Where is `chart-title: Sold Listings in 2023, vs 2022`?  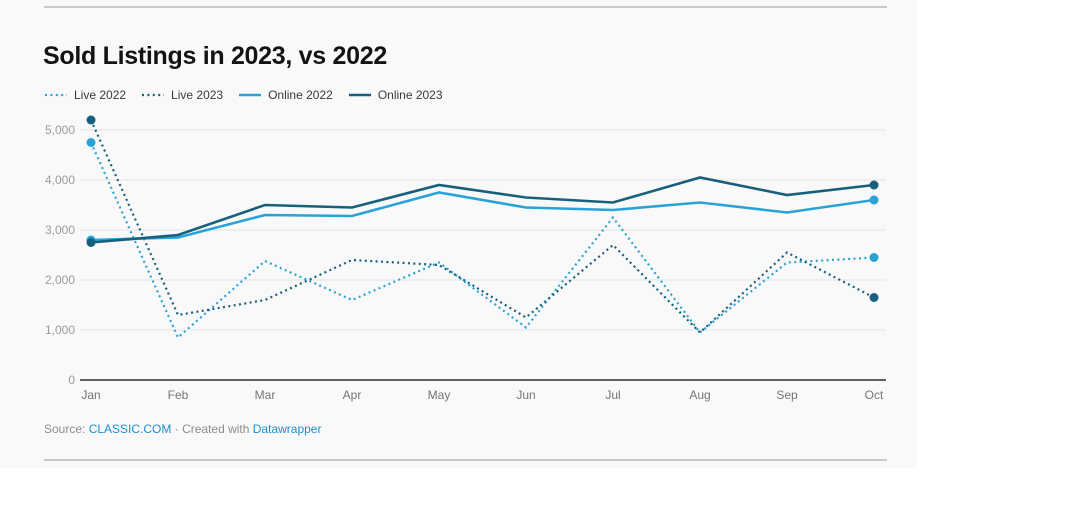
chart-title: Sold Listings in 2023, vs 2022 is located at coordinates (215, 55).